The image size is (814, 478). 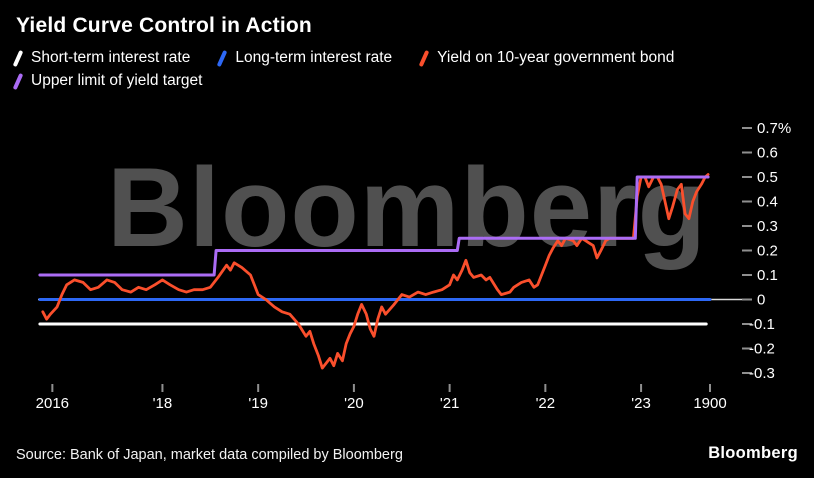 What do you see at coordinates (761, 300) in the screenshot?
I see `y-tick-label: 0` at bounding box center [761, 300].